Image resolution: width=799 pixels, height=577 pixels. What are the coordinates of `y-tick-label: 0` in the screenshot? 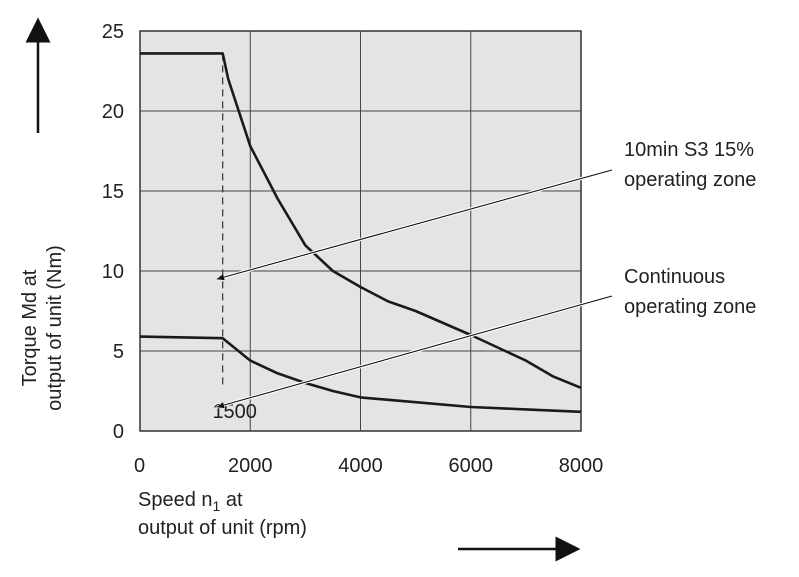 It's located at (118, 432).